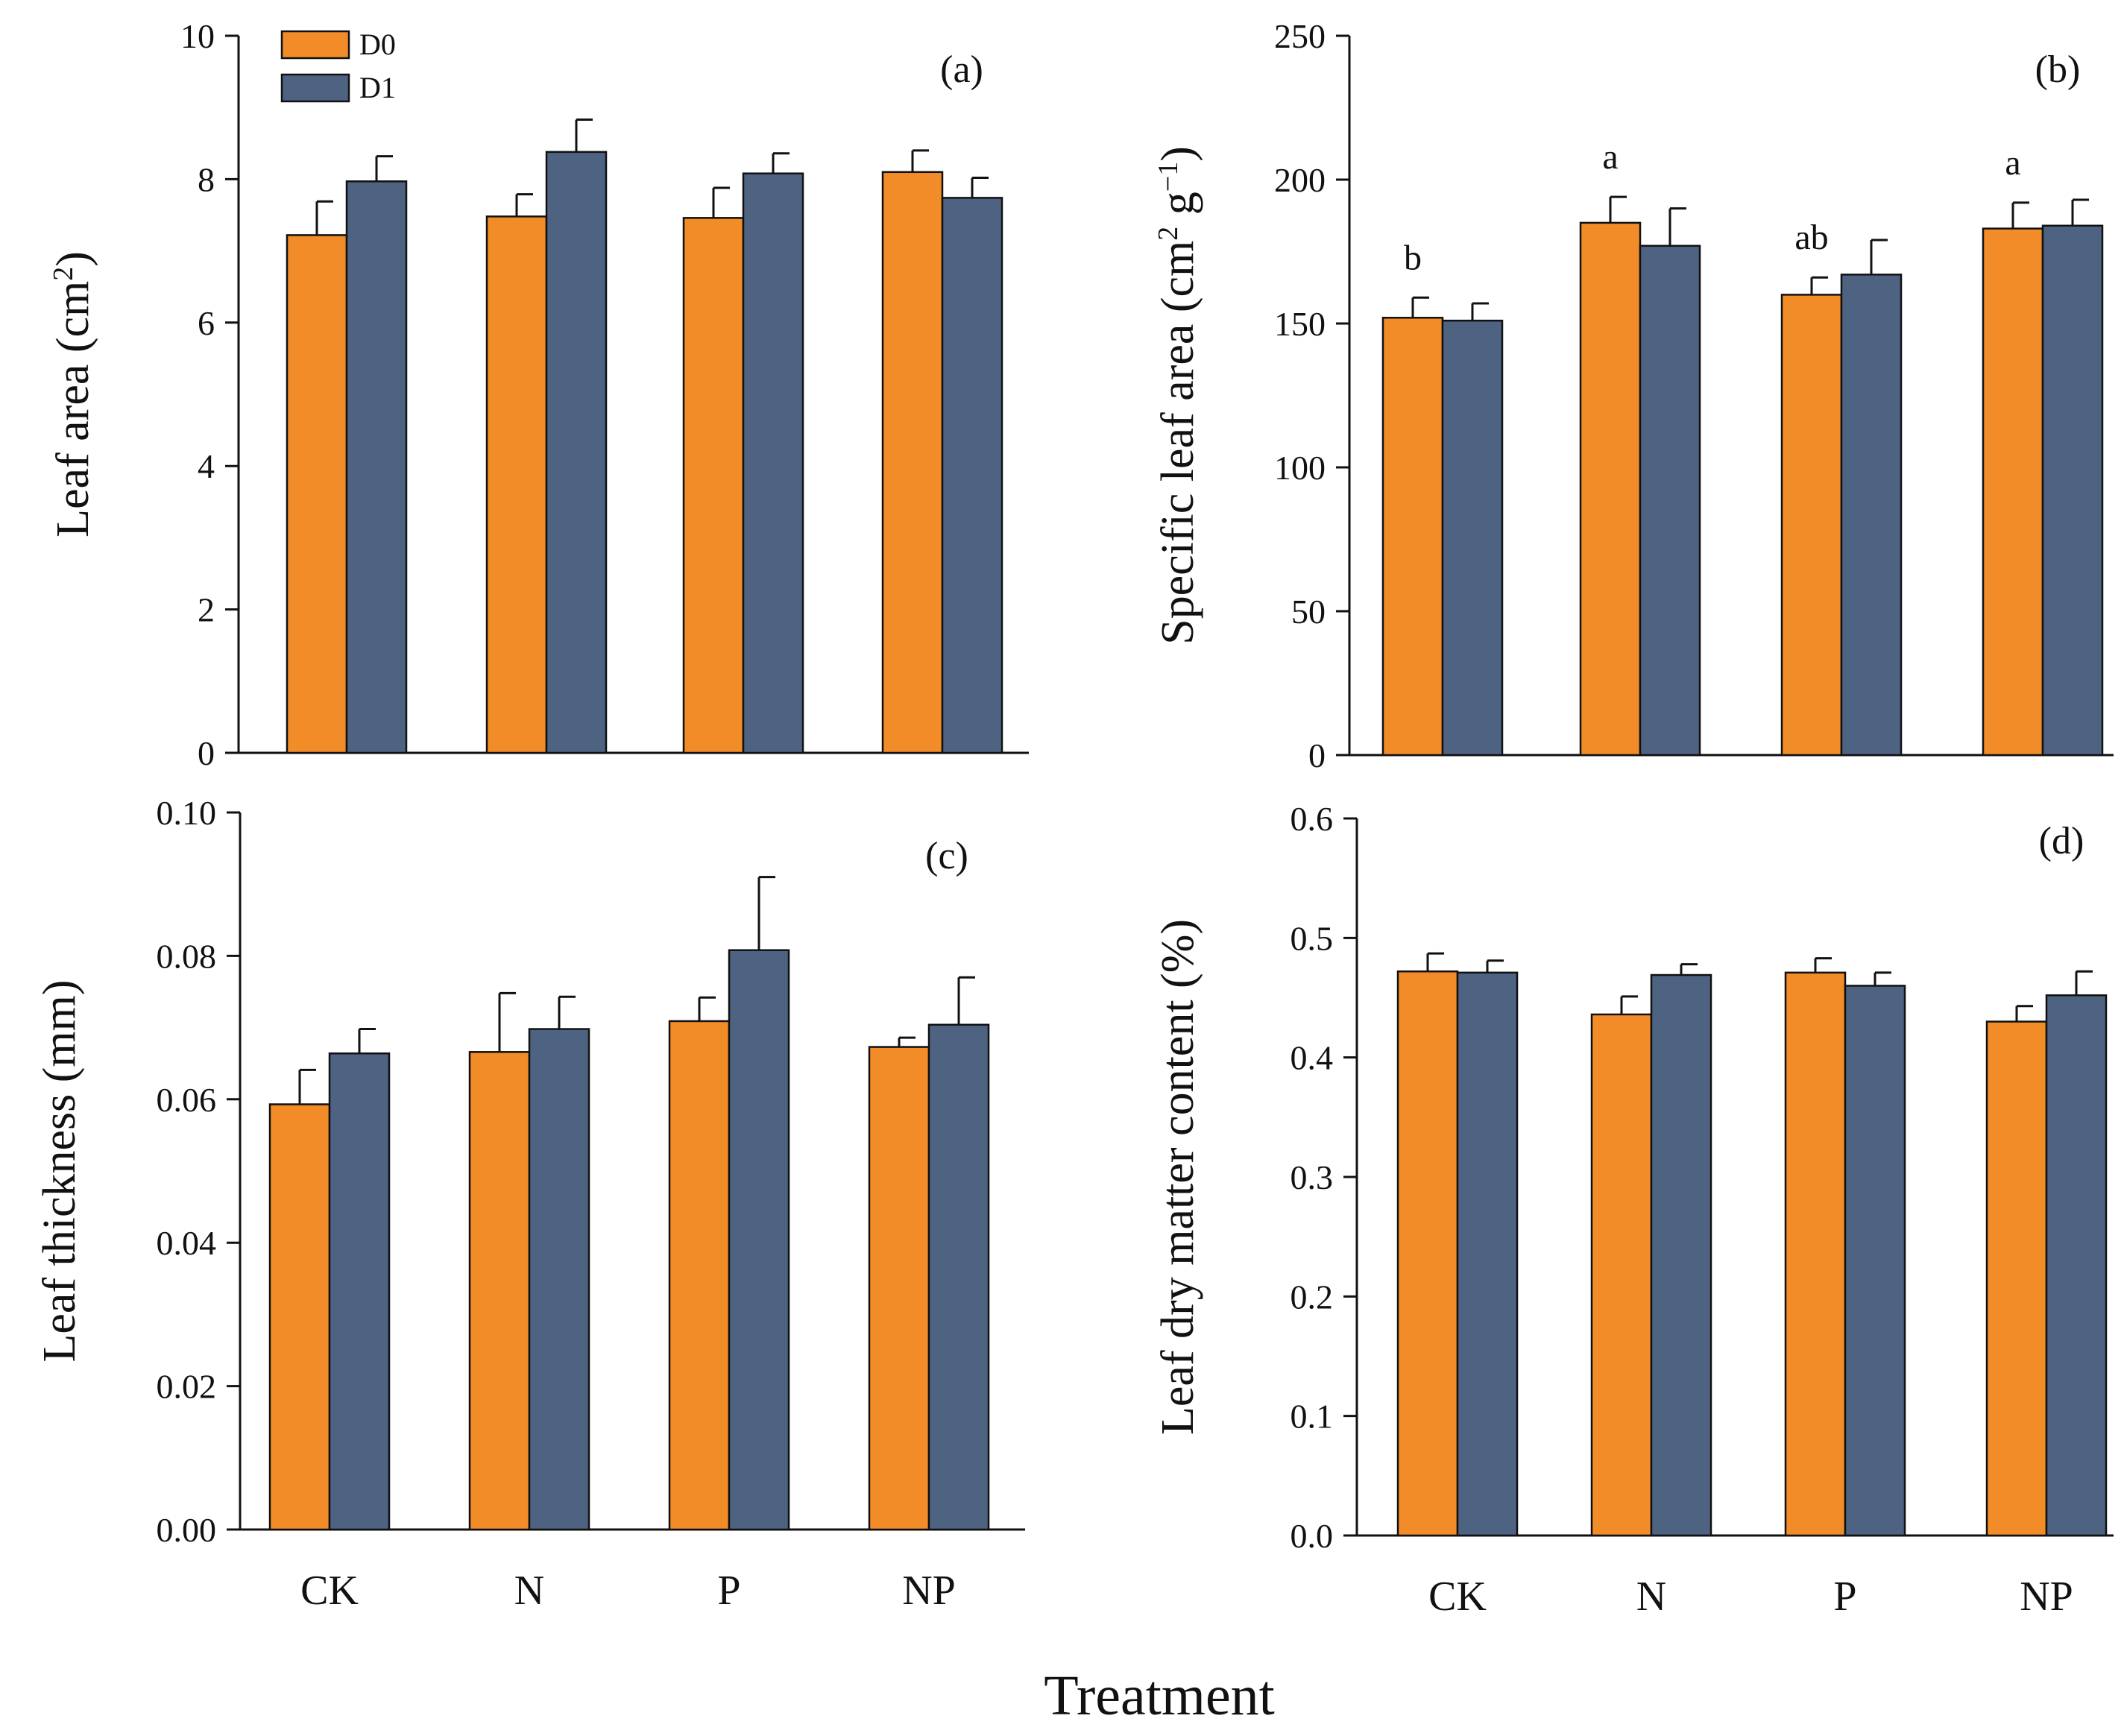 This screenshot has width=2124, height=1736. Describe the element at coordinates (377, 87) in the screenshot. I see `legend-label-d1: D1` at that location.